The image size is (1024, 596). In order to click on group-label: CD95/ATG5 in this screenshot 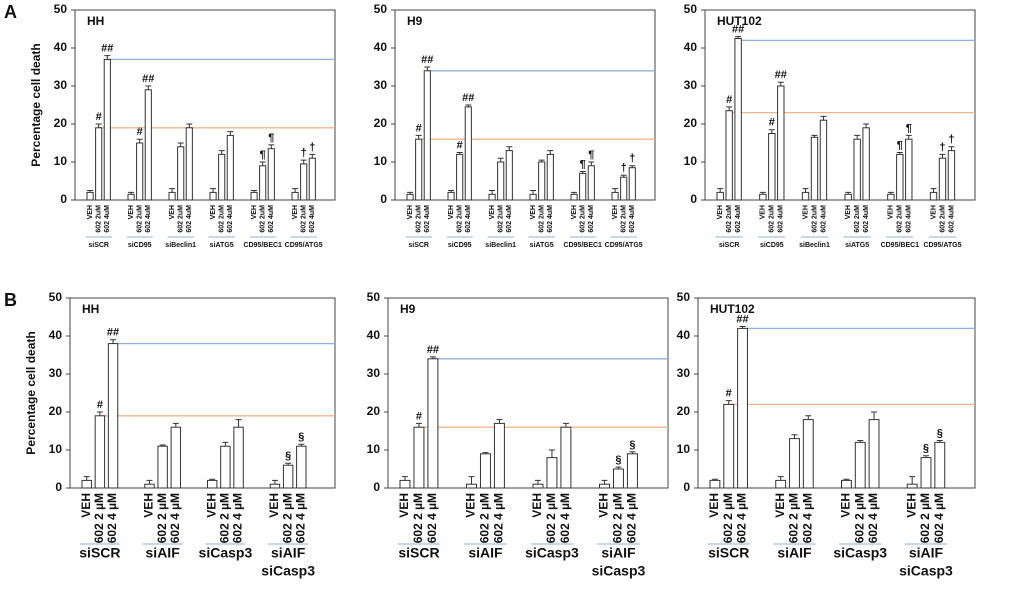, I will do `click(624, 245)`.